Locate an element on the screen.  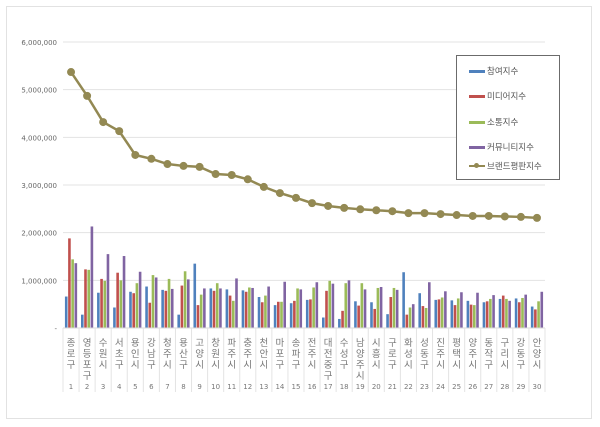
y-tick-label: 2,000,000 is located at coordinates (39, 234).